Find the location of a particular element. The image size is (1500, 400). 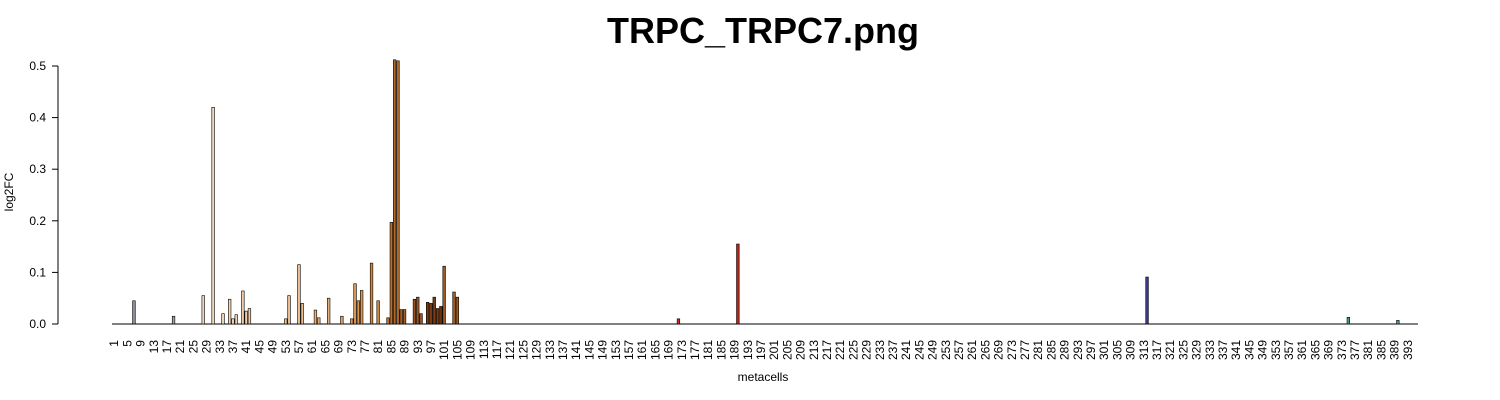

x-tick-label: 313 is located at coordinates (1144, 350).